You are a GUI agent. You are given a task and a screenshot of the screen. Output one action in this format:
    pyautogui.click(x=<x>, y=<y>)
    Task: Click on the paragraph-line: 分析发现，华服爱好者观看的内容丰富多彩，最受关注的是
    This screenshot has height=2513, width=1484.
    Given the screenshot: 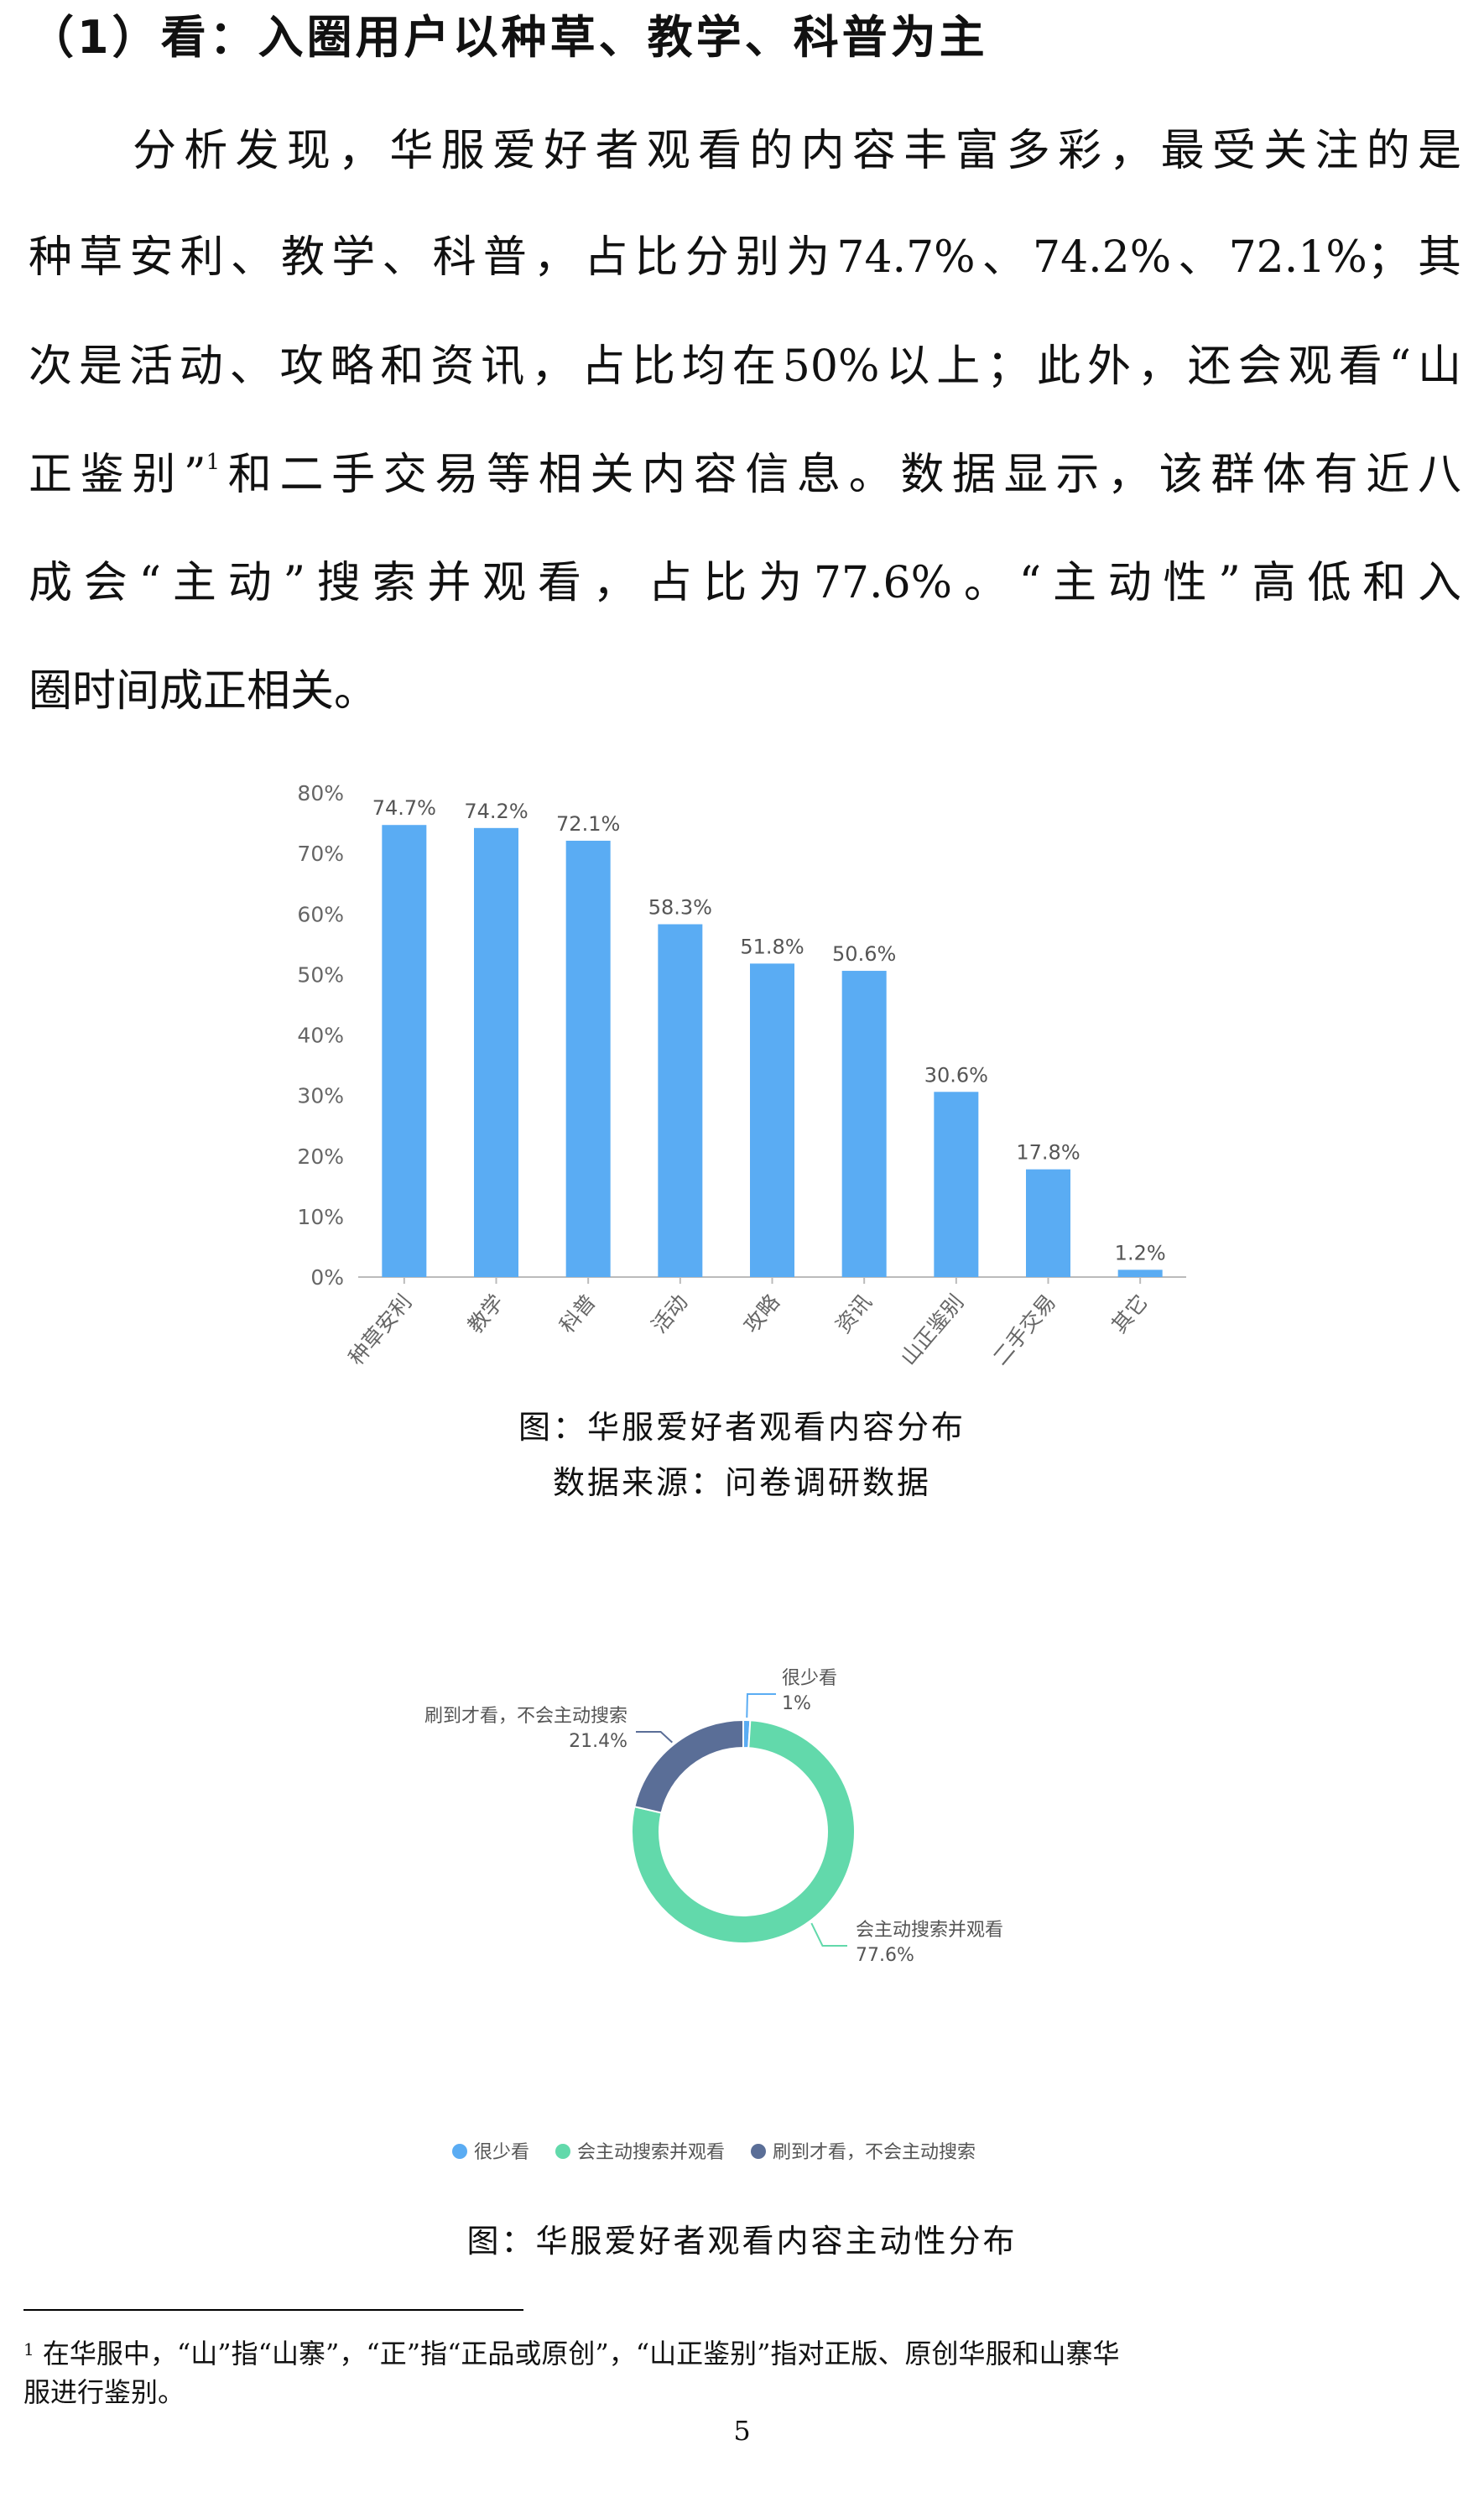 What is the action you would take?
    pyautogui.click(x=797, y=151)
    